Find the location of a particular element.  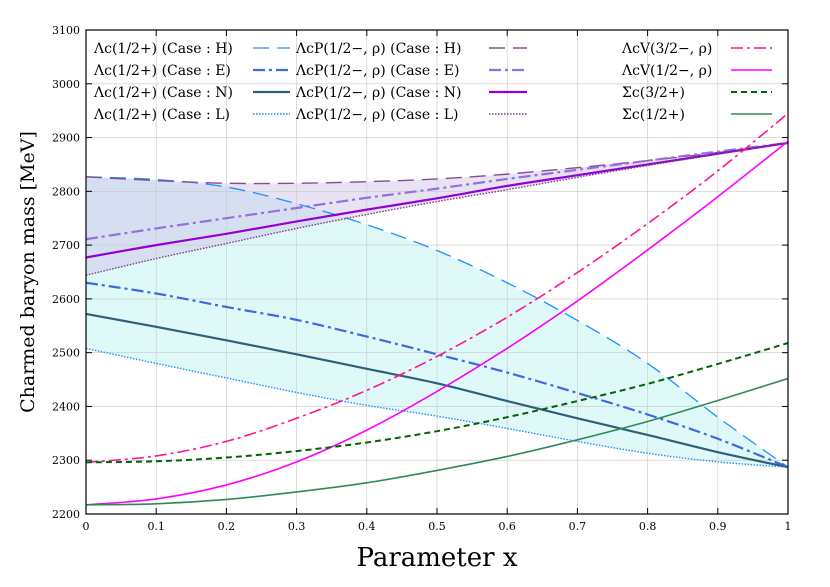

y-tick-label: 3000 is located at coordinates (66, 84).